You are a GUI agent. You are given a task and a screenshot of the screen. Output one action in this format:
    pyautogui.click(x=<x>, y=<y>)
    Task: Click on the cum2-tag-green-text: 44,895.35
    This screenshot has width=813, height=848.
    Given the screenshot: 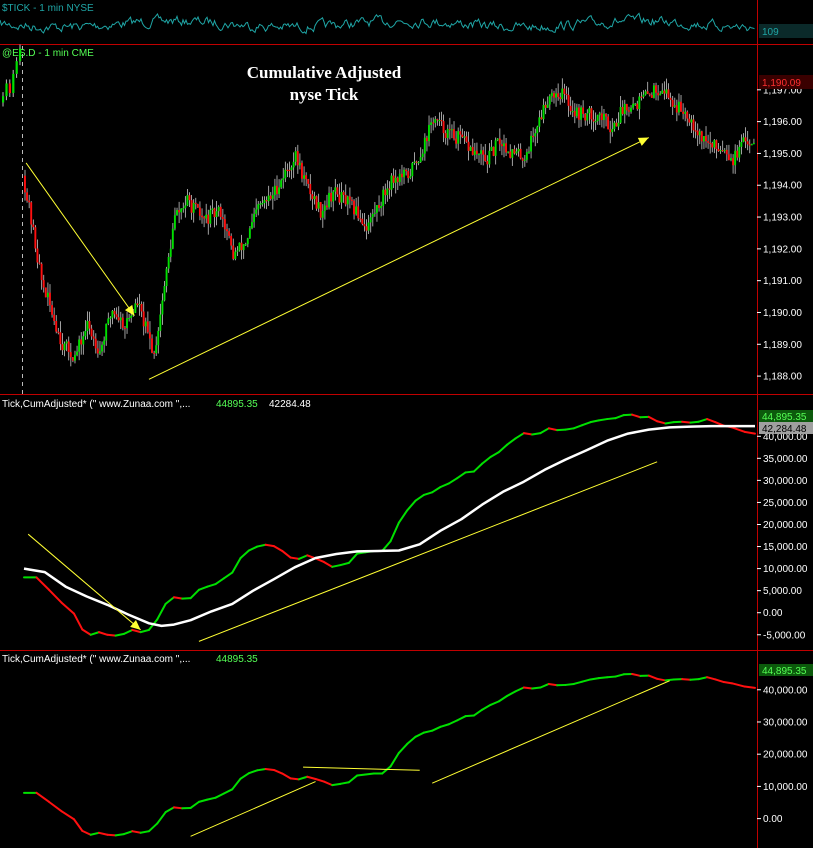 What is the action you would take?
    pyautogui.click(x=784, y=671)
    